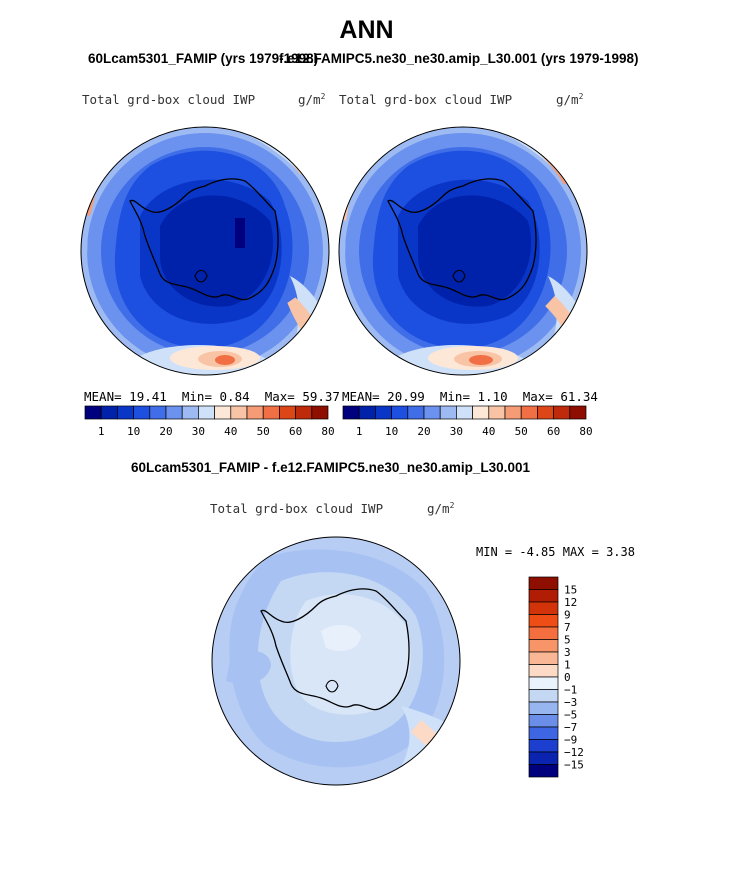 This screenshot has width=733, height=882. Describe the element at coordinates (169, 99) in the screenshot. I see `left-variable-label: Total grd-box cloud IWP` at that location.